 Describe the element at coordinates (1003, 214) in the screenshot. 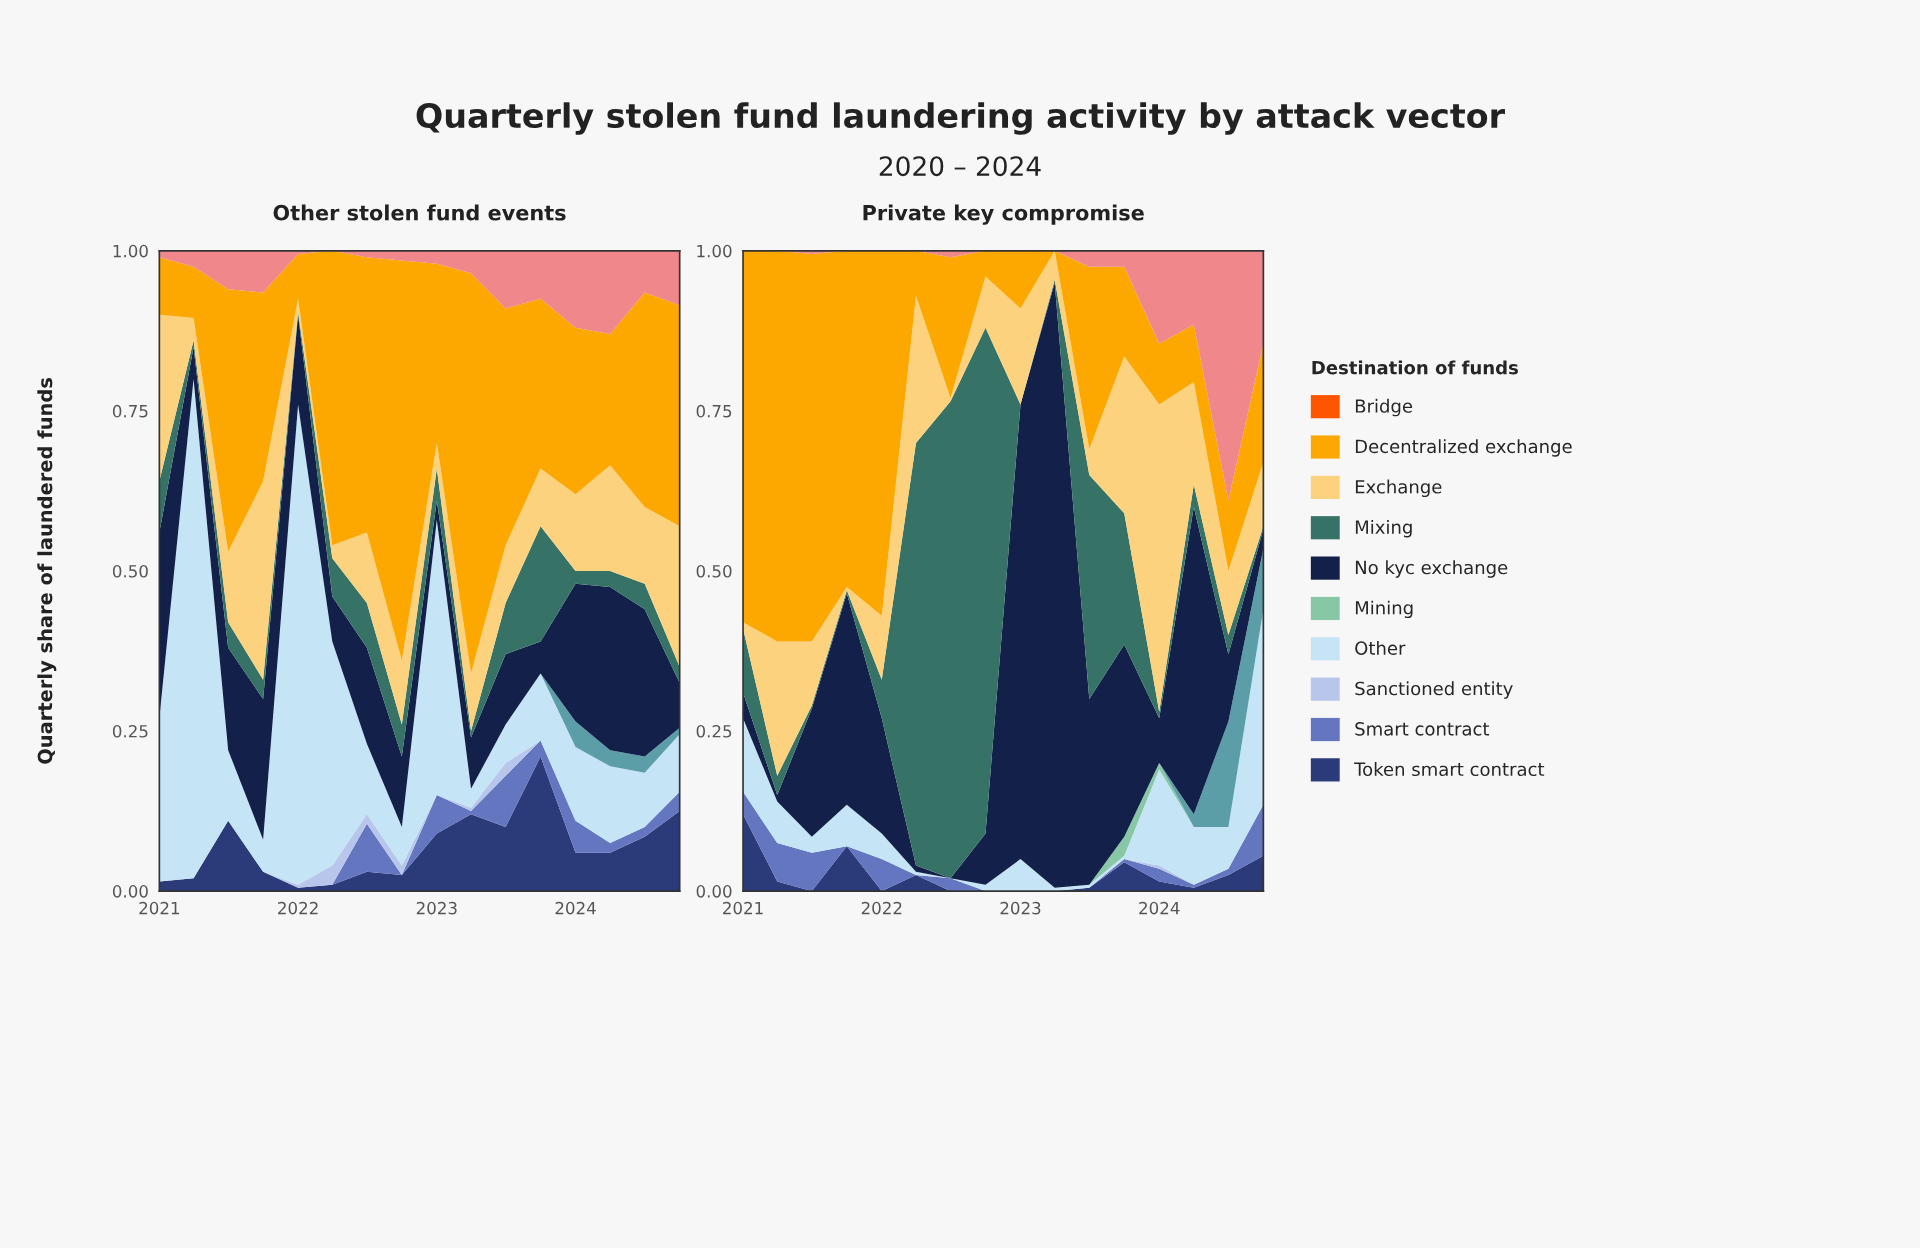

I see `chart-title: Private key compromise` at that location.